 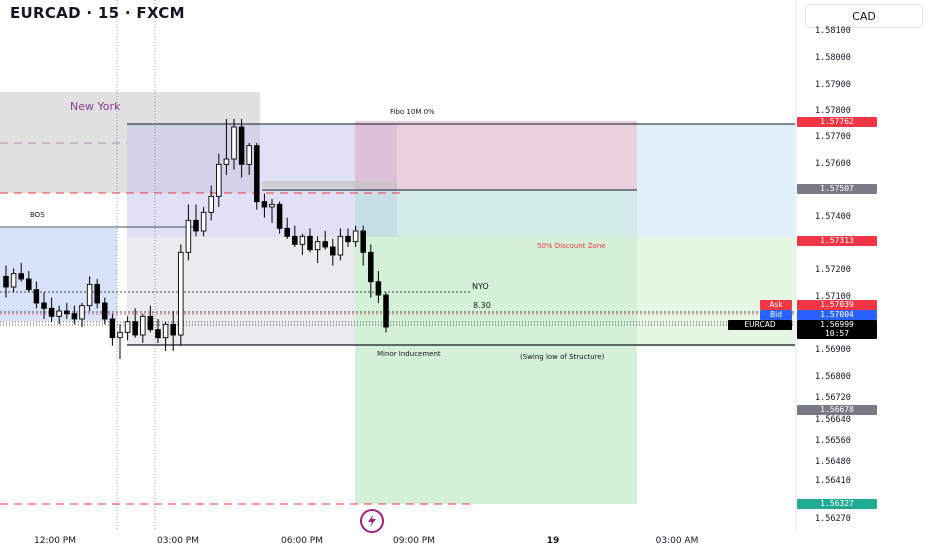 I want to click on range-box-left, so click(x=58, y=274).